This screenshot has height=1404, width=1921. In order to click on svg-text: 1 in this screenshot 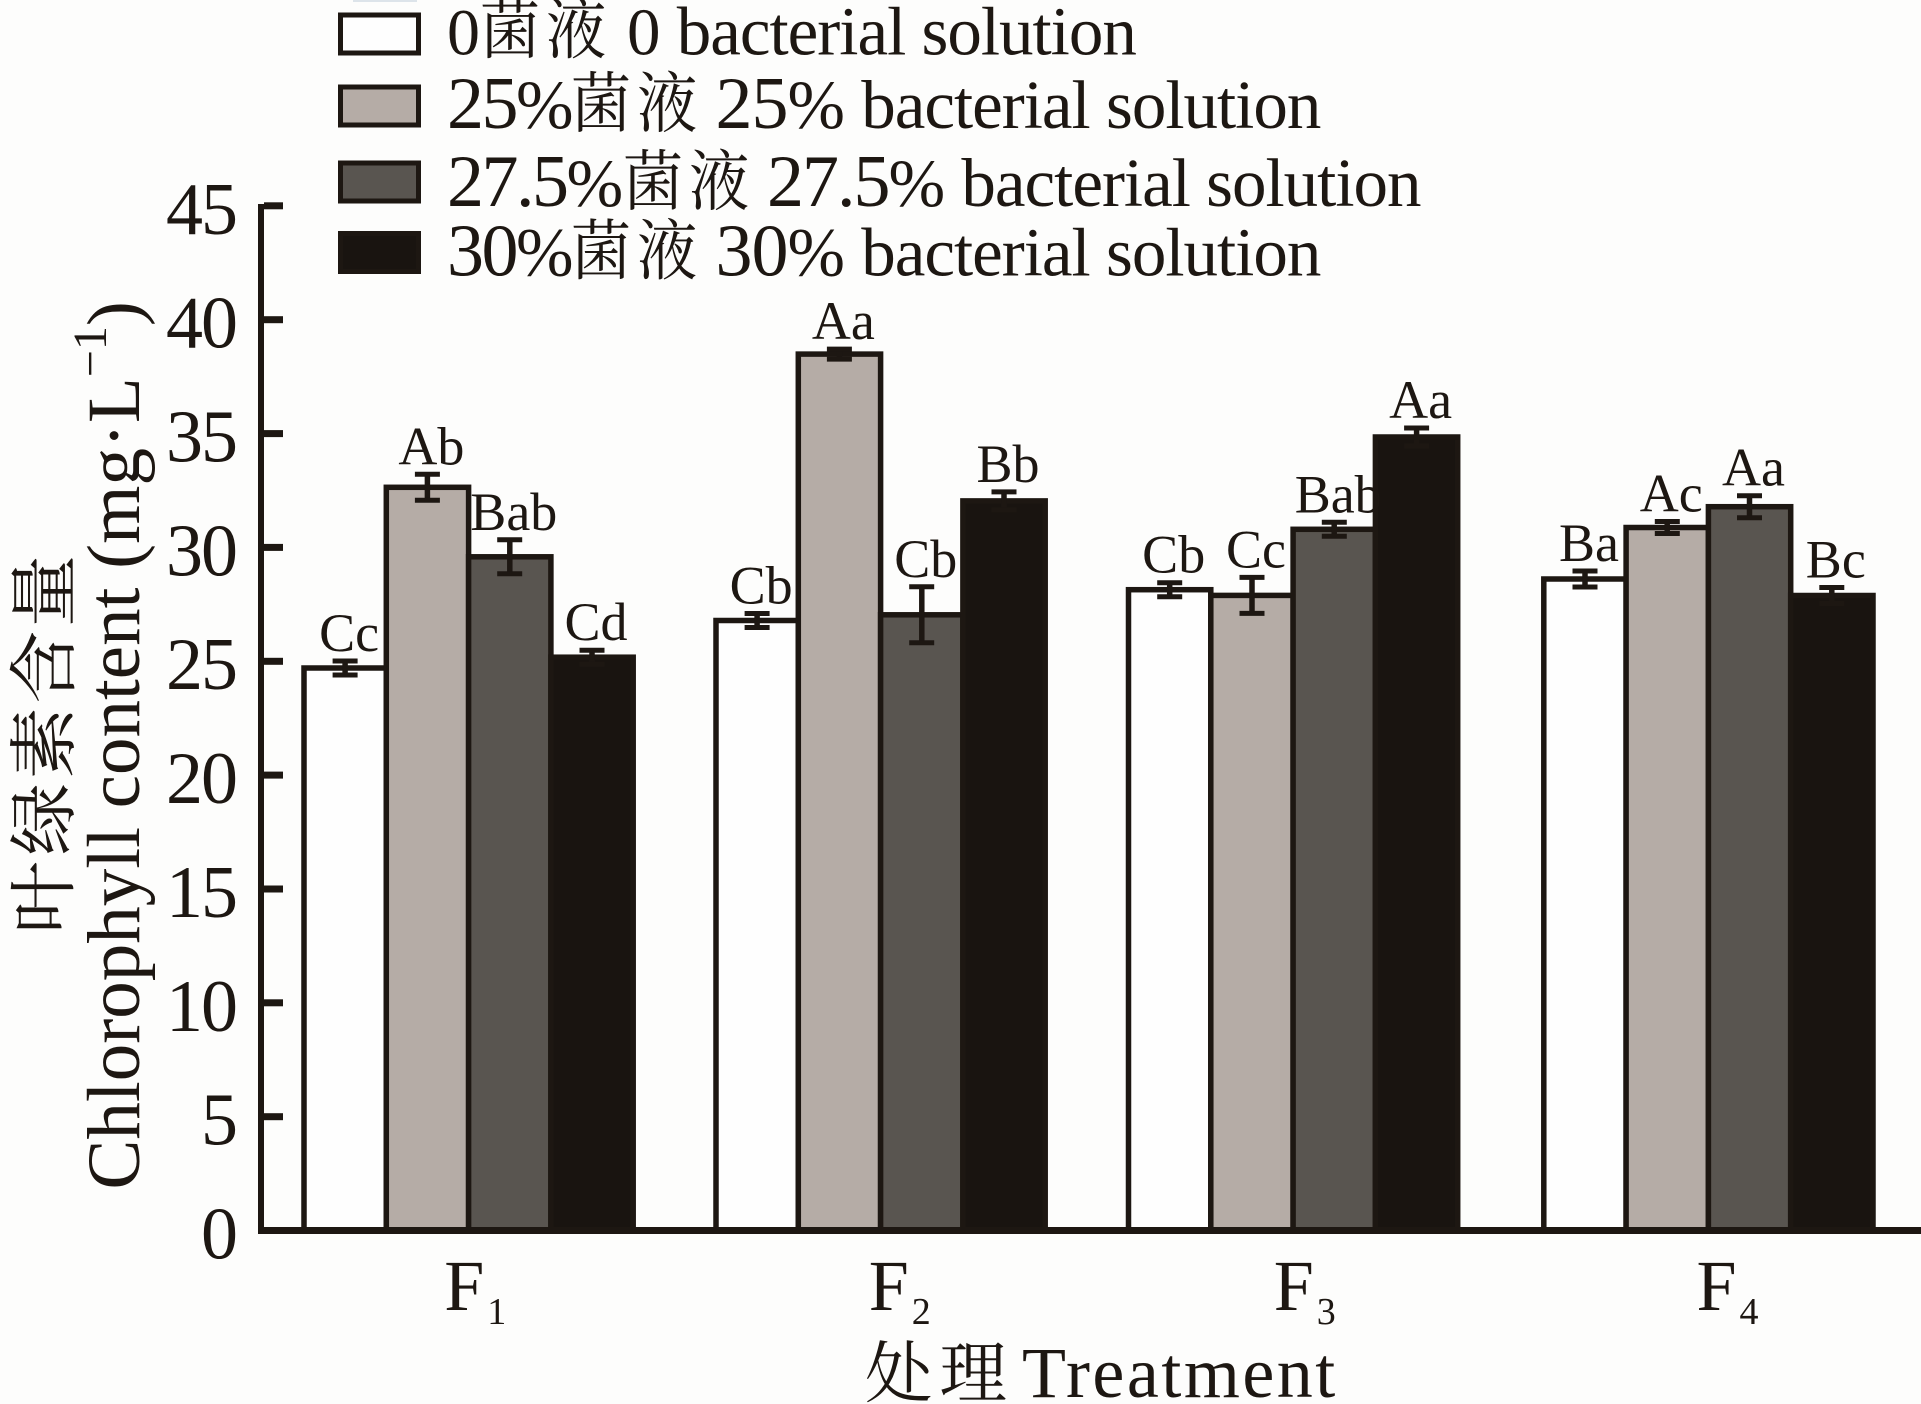, I will do `click(496, 1312)`.